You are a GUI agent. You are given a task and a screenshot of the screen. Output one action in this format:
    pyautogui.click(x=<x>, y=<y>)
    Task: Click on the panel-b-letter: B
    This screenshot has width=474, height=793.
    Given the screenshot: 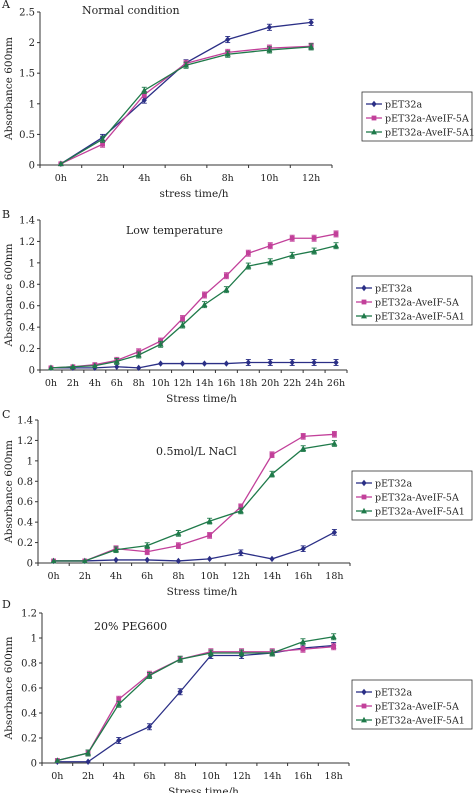 What is the action you would take?
    pyautogui.click(x=6, y=214)
    